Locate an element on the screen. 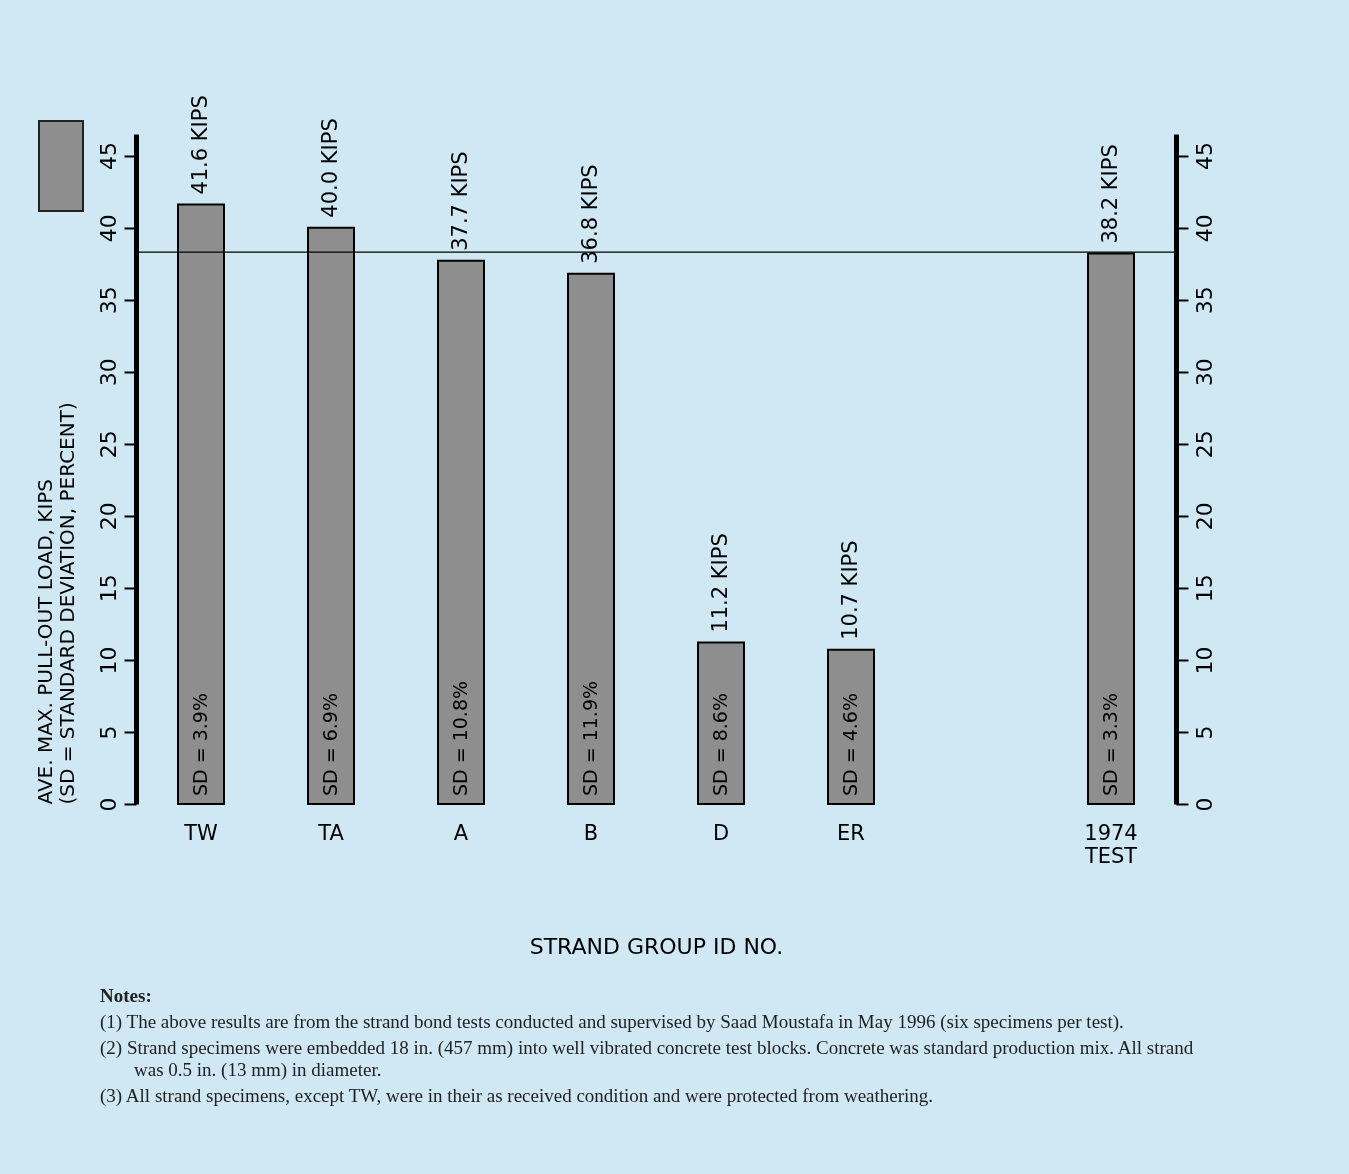 The image size is (1349, 1174). annotation: SD = 3.9% is located at coordinates (200, 744).